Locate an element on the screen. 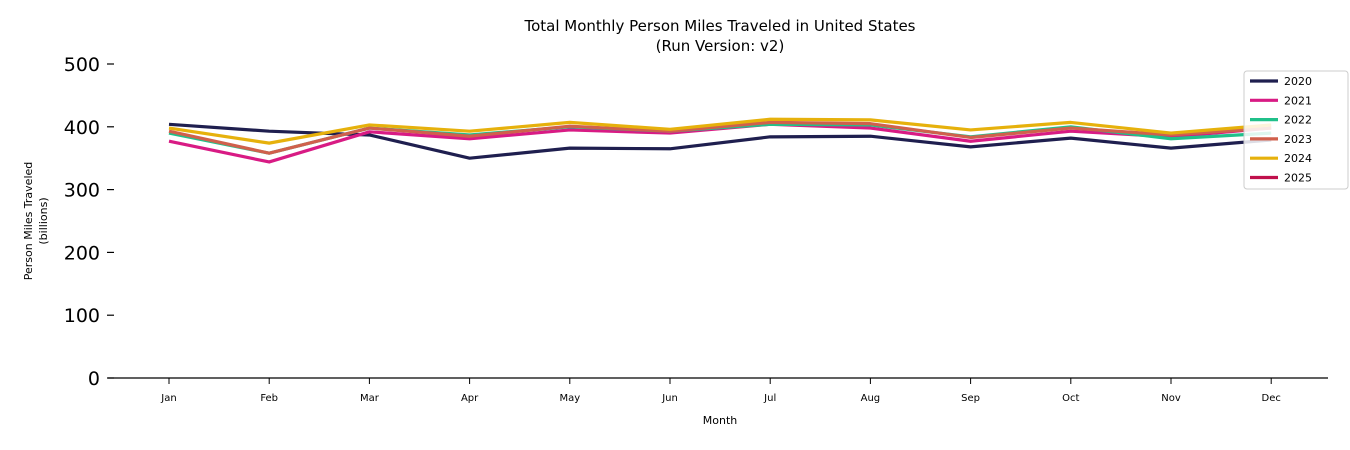 This screenshot has height=450, width=1350. y-tick-label: 400 is located at coordinates (82, 128).